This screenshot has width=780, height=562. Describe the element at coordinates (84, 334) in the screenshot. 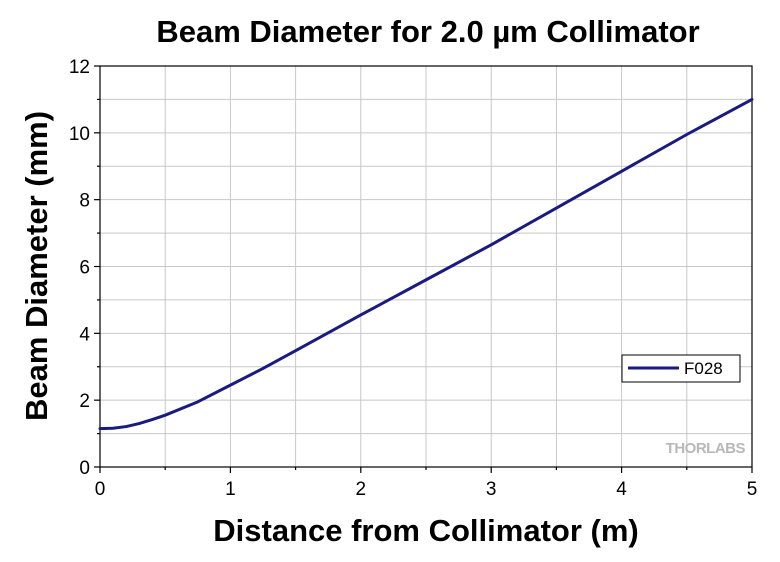

I see `y-tick-label: 4` at that location.